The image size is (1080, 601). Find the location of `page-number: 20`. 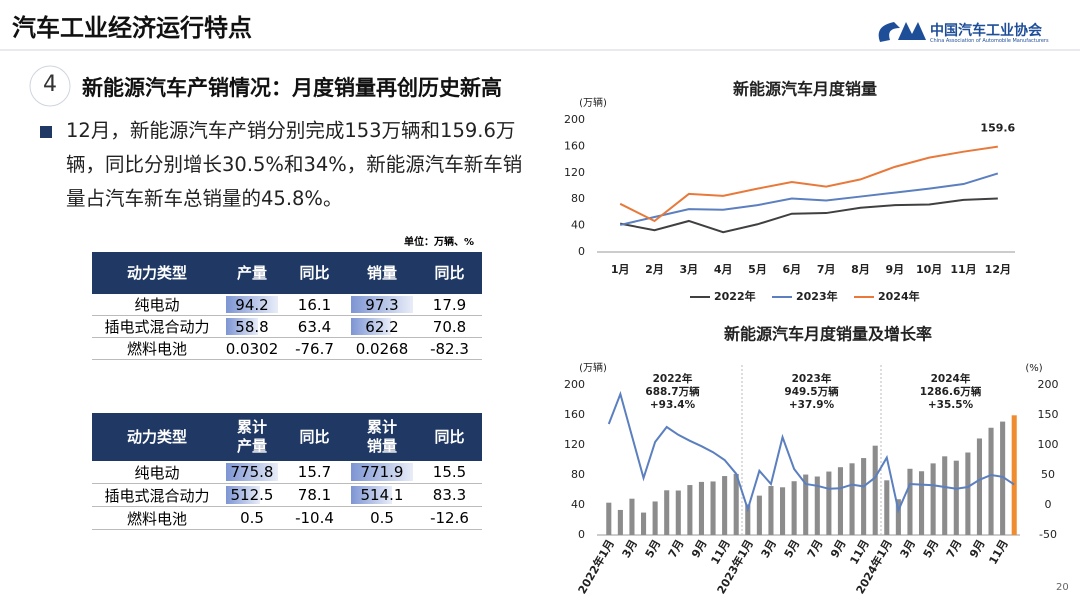

page-number: 20 is located at coordinates (1062, 587).